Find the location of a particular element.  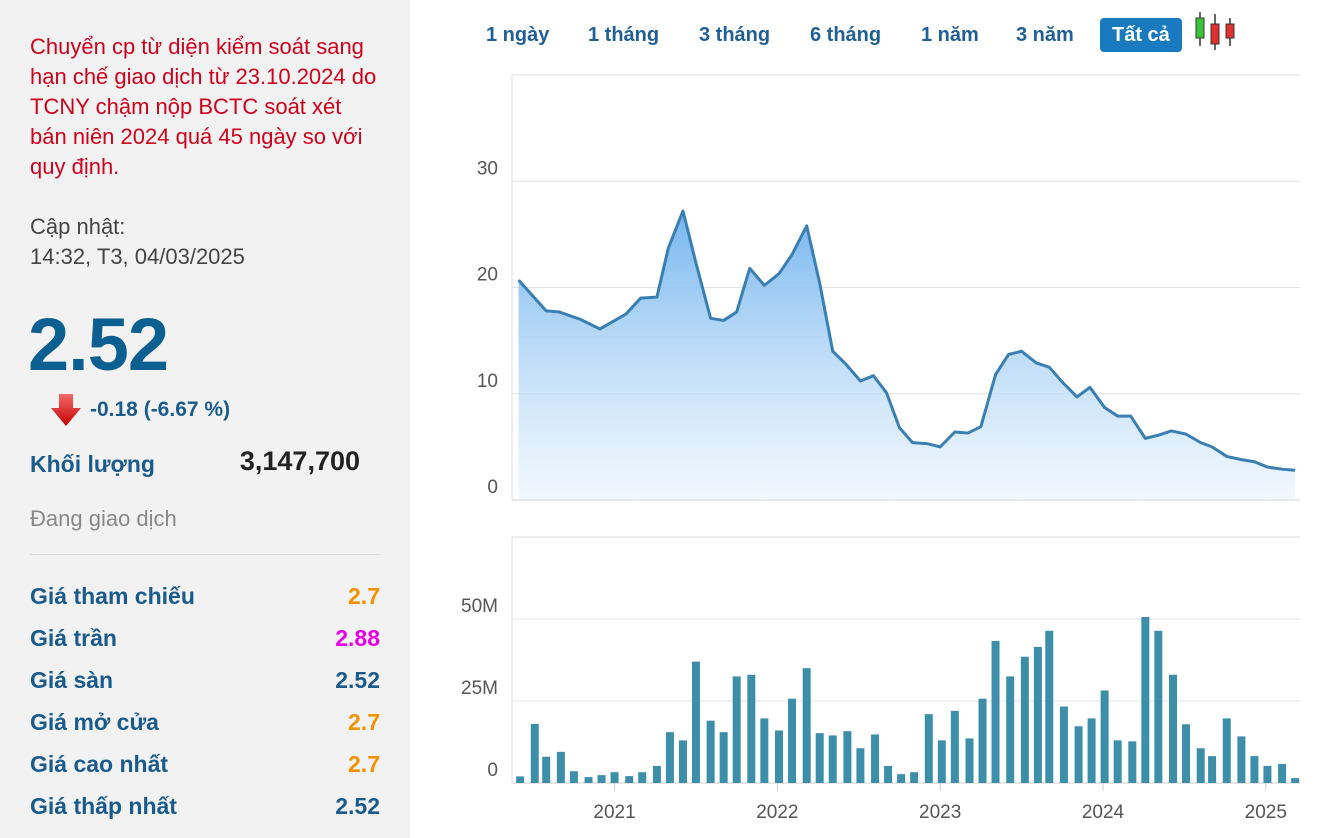

range-tab: 3 tháng is located at coordinates (735, 35).